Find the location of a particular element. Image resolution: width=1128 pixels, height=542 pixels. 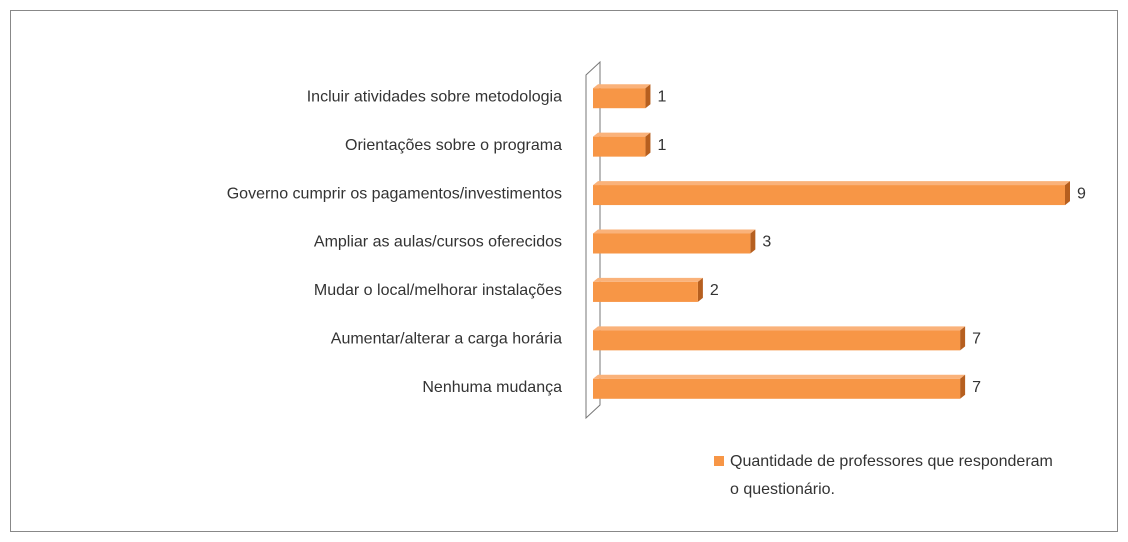

y-tick-label: Nenhuma mudança is located at coordinates (492, 387).